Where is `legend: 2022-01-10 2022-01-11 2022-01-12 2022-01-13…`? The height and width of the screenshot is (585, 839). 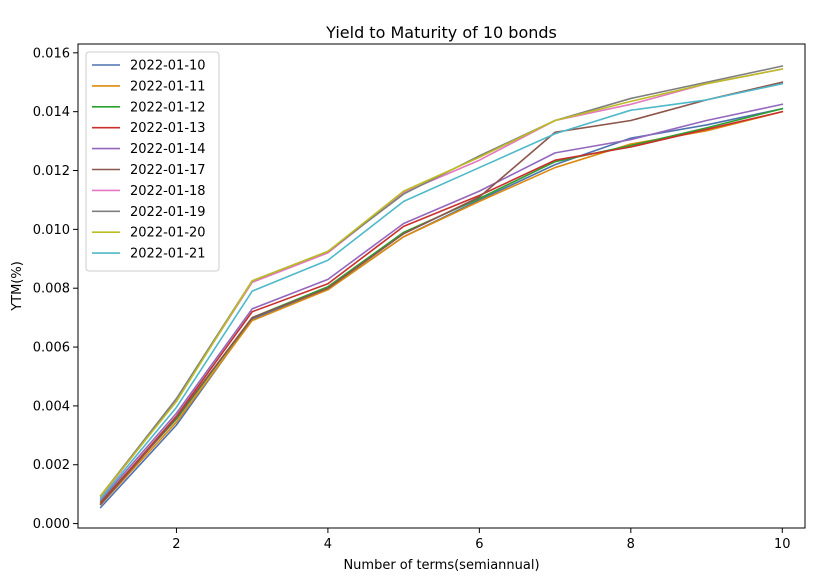
legend: 2022-01-10 2022-01-11 2022-01-12 2022-01-13… is located at coordinates (152, 161).